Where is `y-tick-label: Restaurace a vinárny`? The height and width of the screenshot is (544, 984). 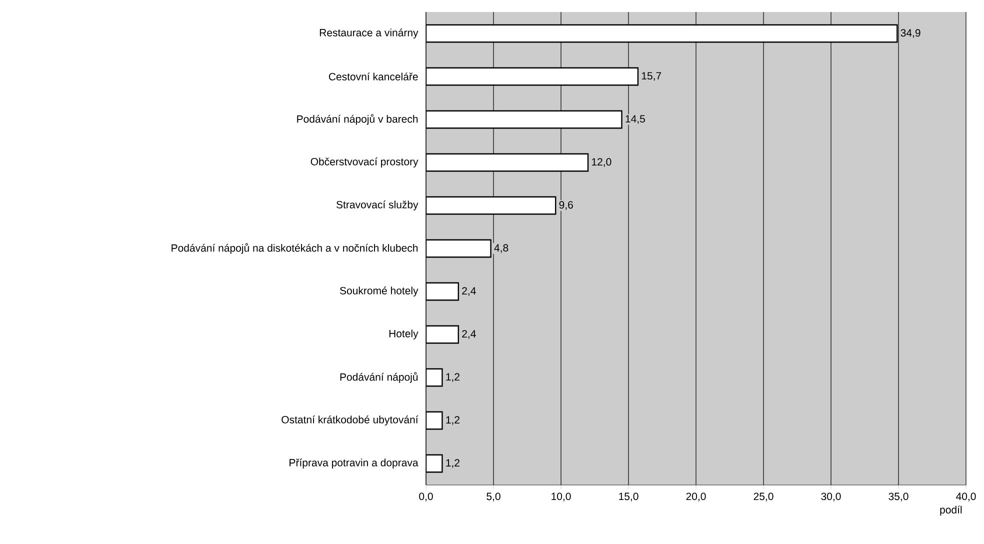
y-tick-label: Restaurace a vinárny is located at coordinates (369, 33).